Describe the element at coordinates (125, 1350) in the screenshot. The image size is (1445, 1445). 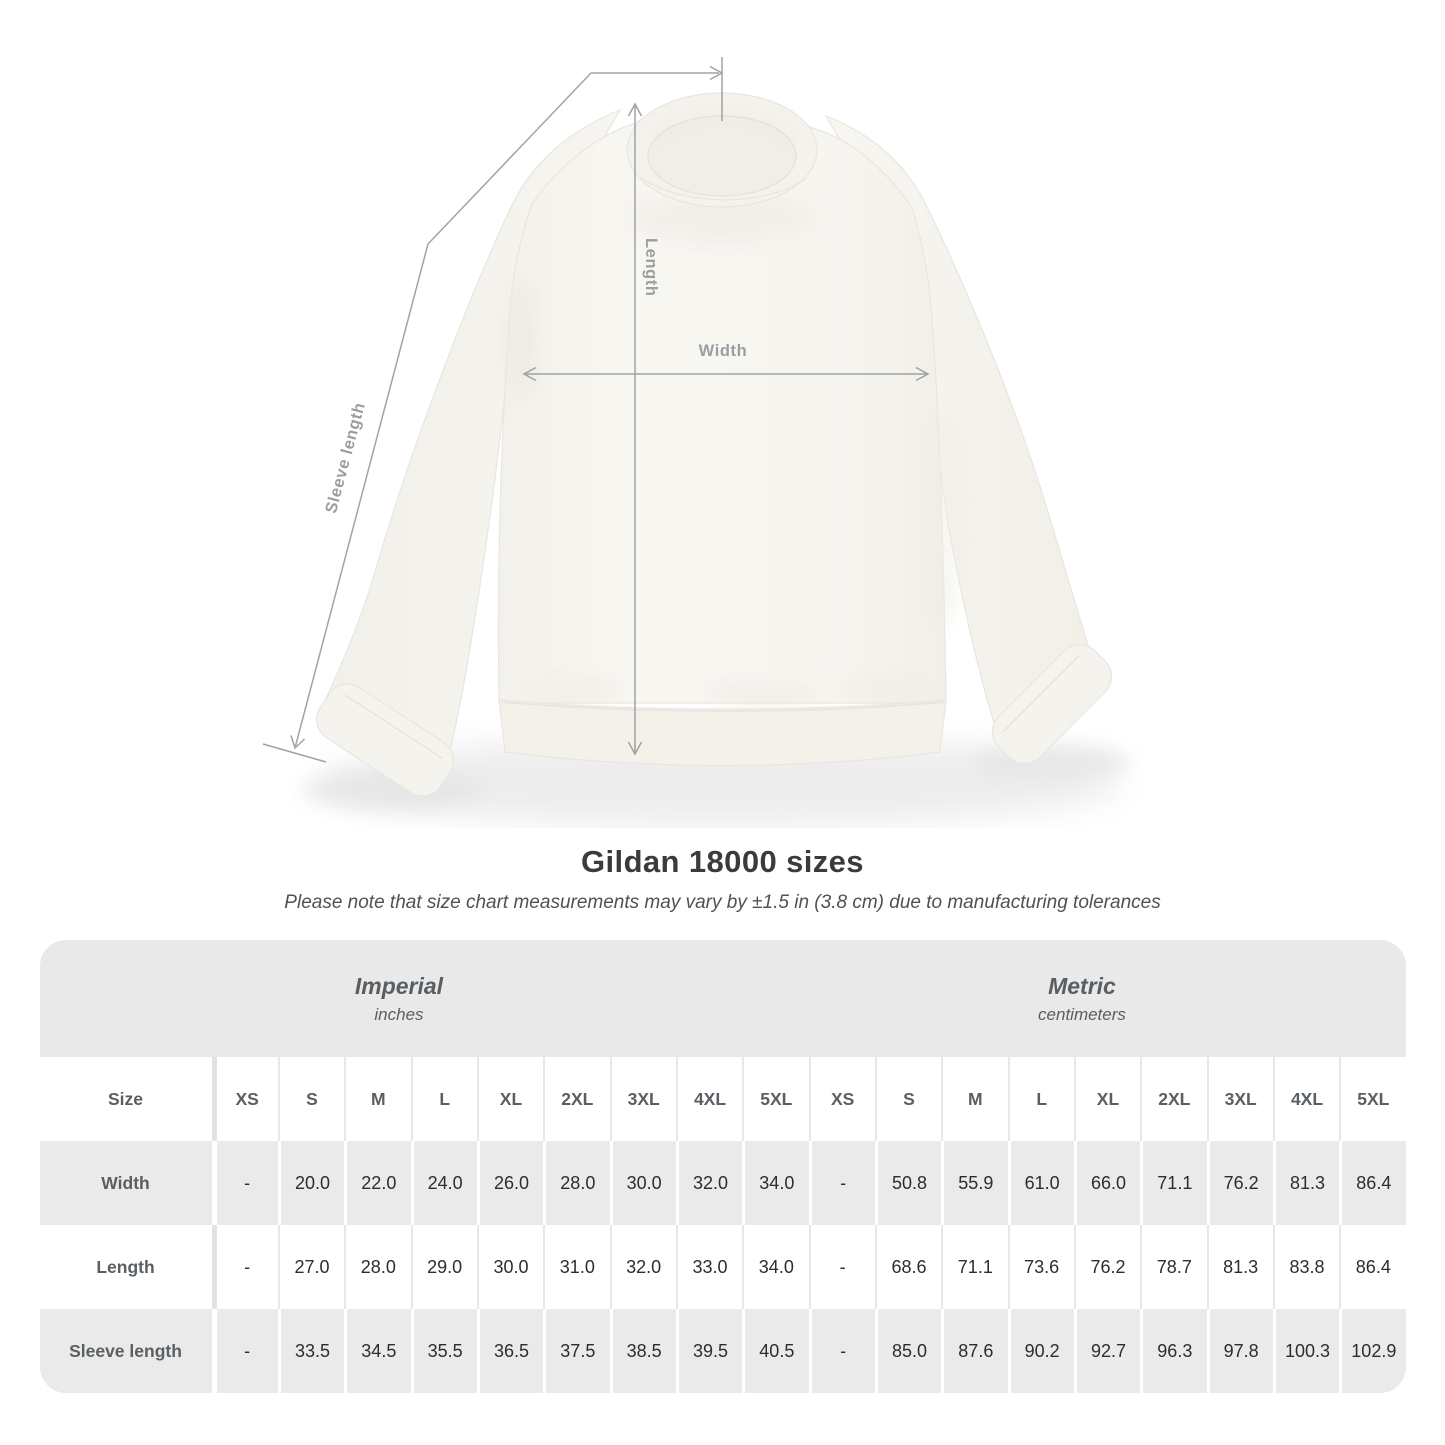
I see `sleeve-length-row-label: Sleeve length` at that location.